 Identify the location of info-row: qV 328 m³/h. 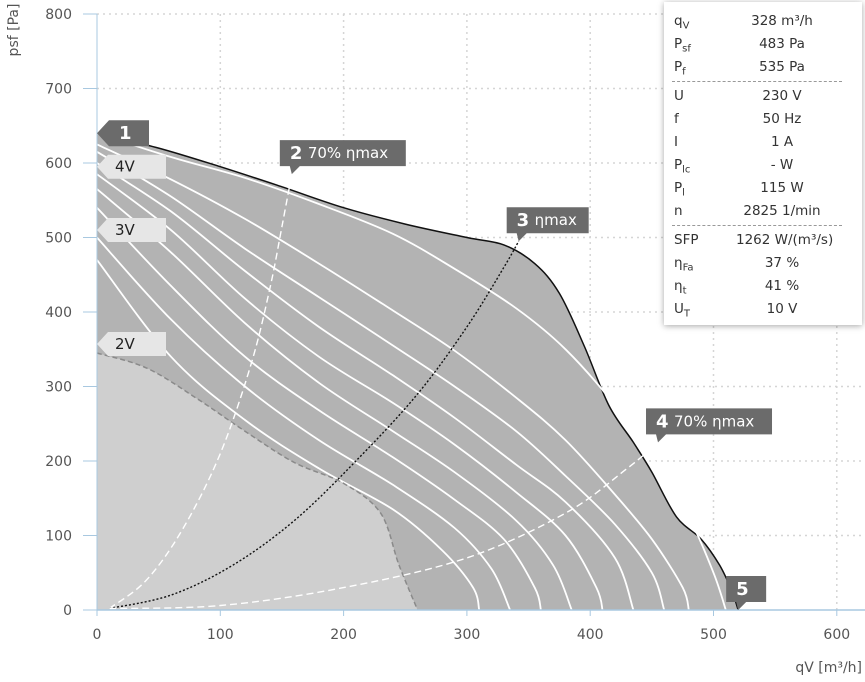
(763, 21).